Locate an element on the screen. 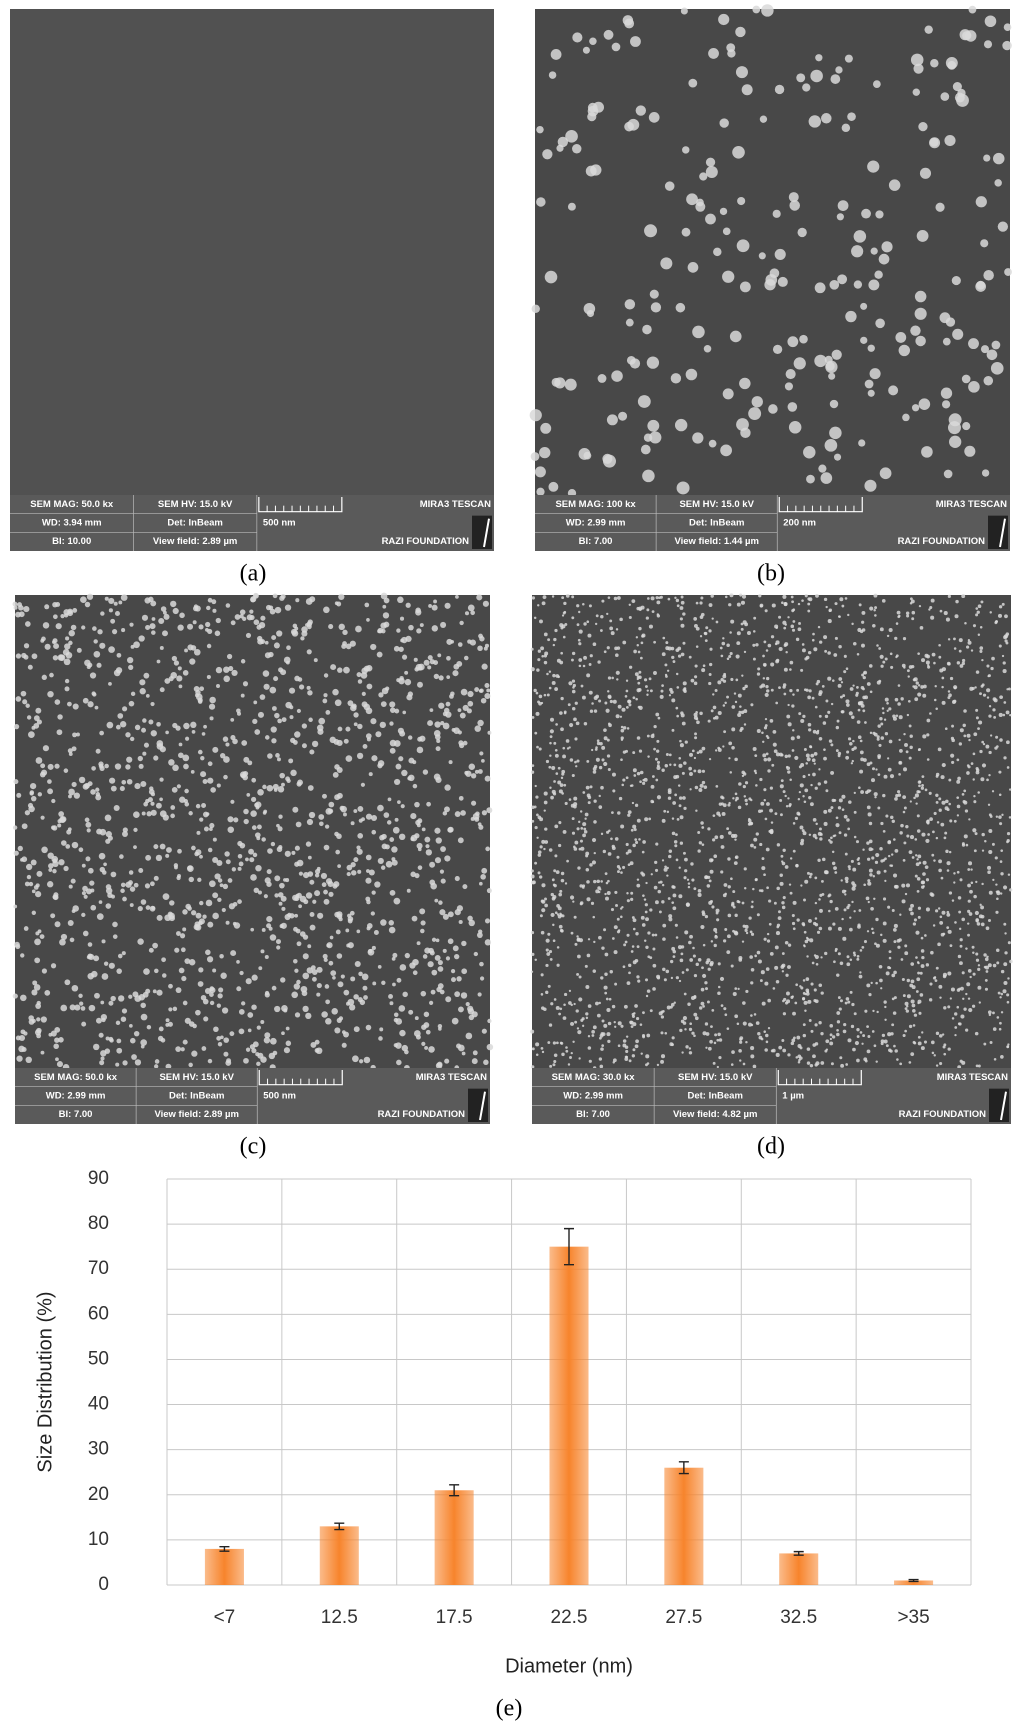  info-text: RAZI FOUNDATION is located at coordinates (426, 541).